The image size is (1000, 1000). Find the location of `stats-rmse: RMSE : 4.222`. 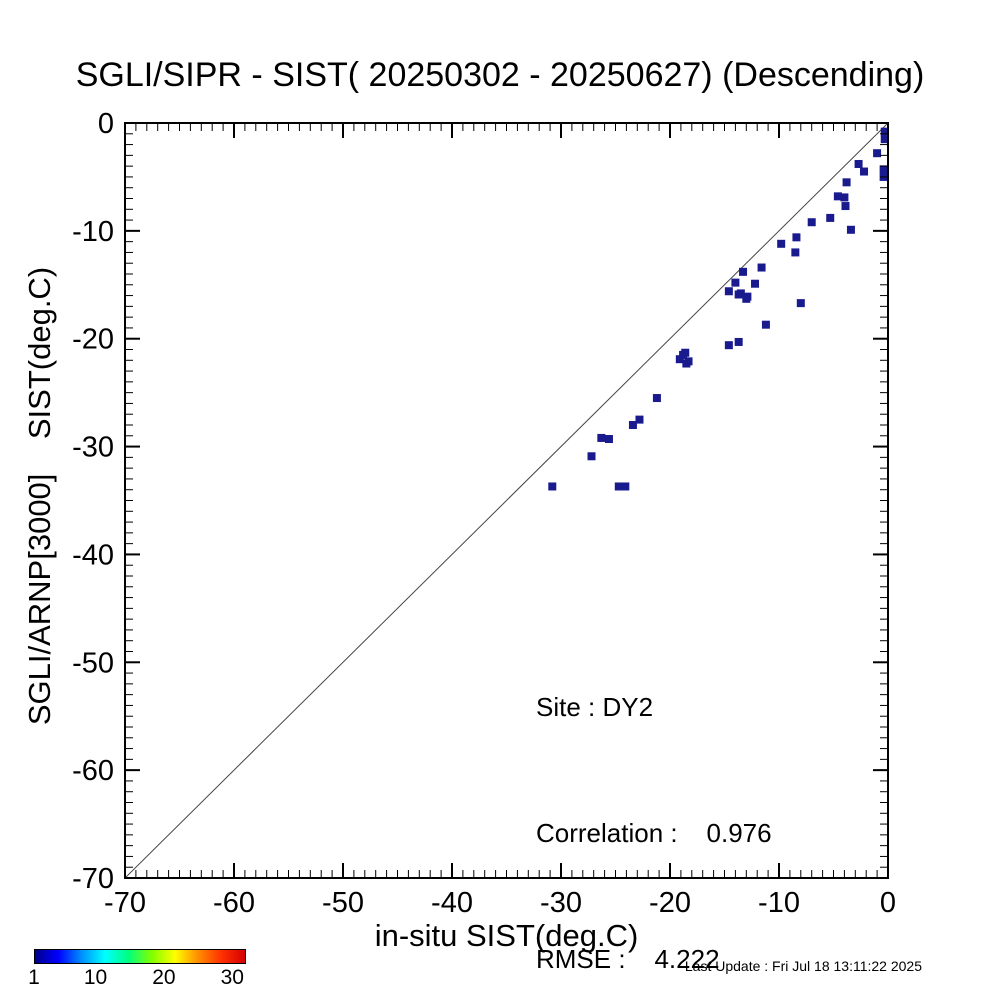

stats-rmse: RMSE : 4.222 is located at coordinates (628, 959).